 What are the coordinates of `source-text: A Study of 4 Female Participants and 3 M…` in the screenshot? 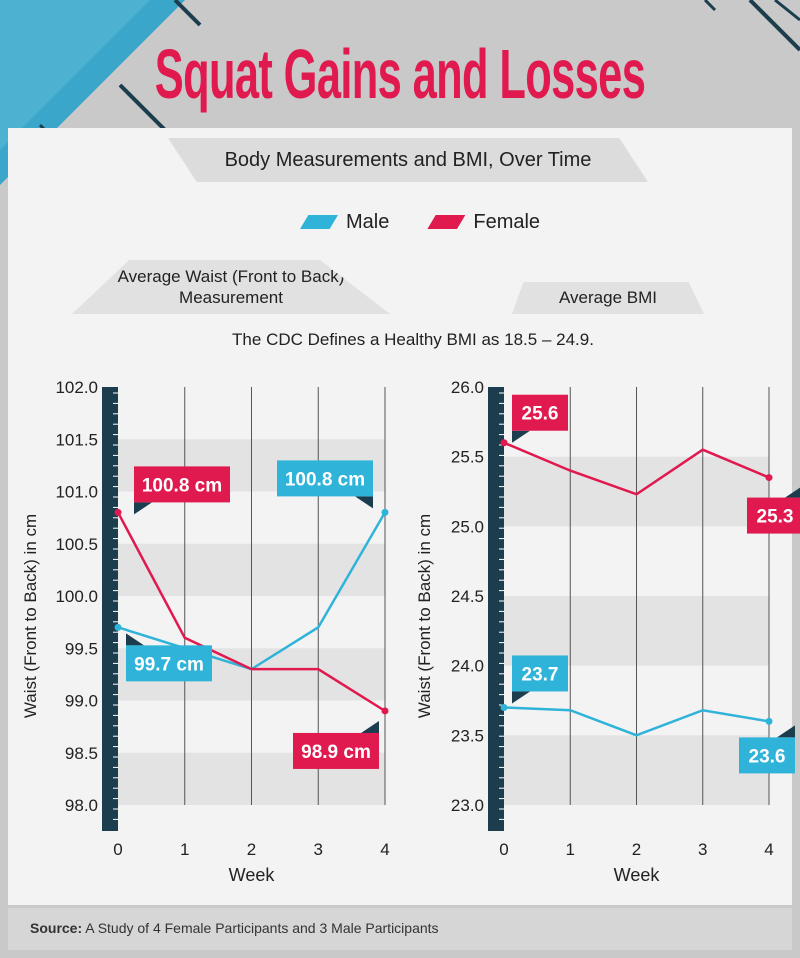 It's located at (260, 928).